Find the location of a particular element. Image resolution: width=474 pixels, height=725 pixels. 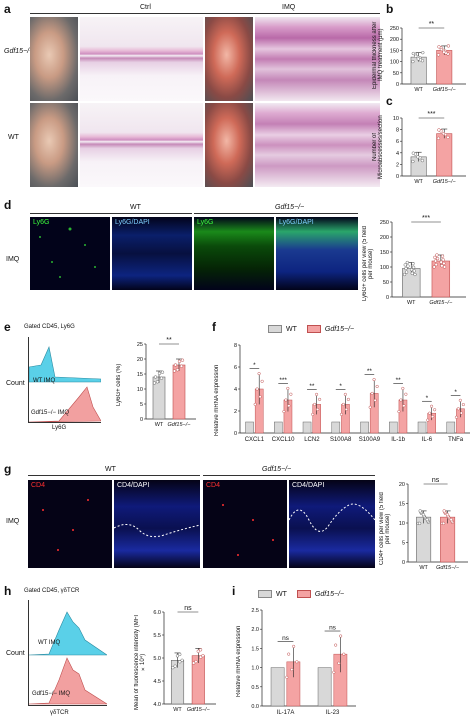

panel-c-label: c is located at coordinates (389, 101).